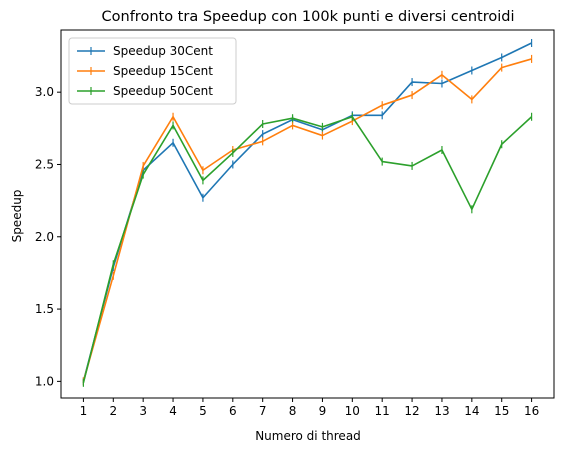 The width and height of the screenshot is (567, 453). Describe the element at coordinates (44, 164) in the screenshot. I see `y-tick-label: 2.5` at that location.